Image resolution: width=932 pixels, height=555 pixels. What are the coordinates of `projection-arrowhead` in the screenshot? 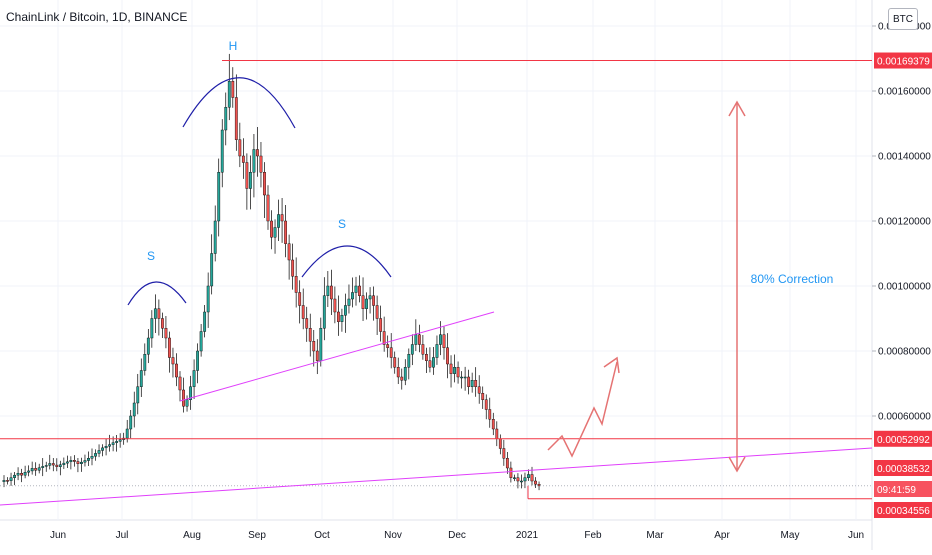 It's located at (611, 365).